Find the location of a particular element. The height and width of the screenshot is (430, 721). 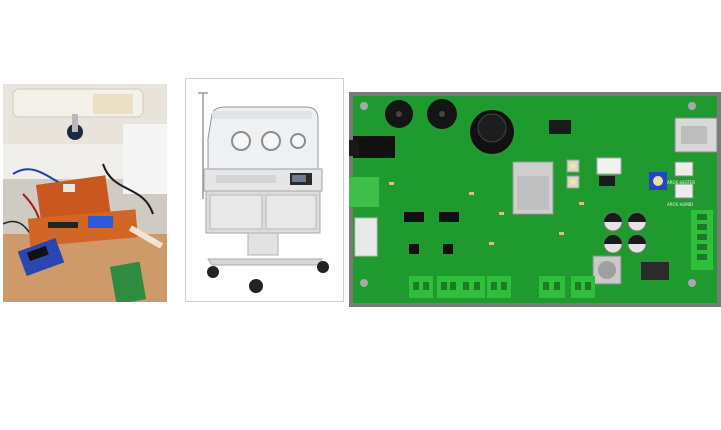

incubator-render is located at coordinates (264, 190).